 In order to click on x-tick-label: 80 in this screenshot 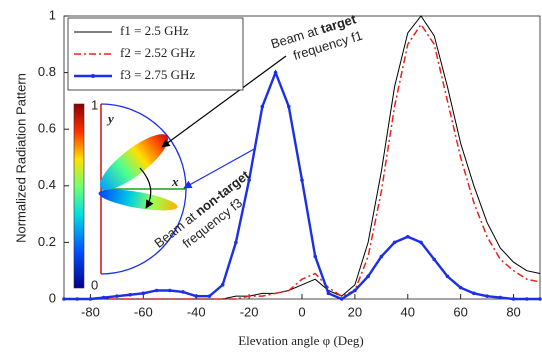, I will do `click(513, 311)`.